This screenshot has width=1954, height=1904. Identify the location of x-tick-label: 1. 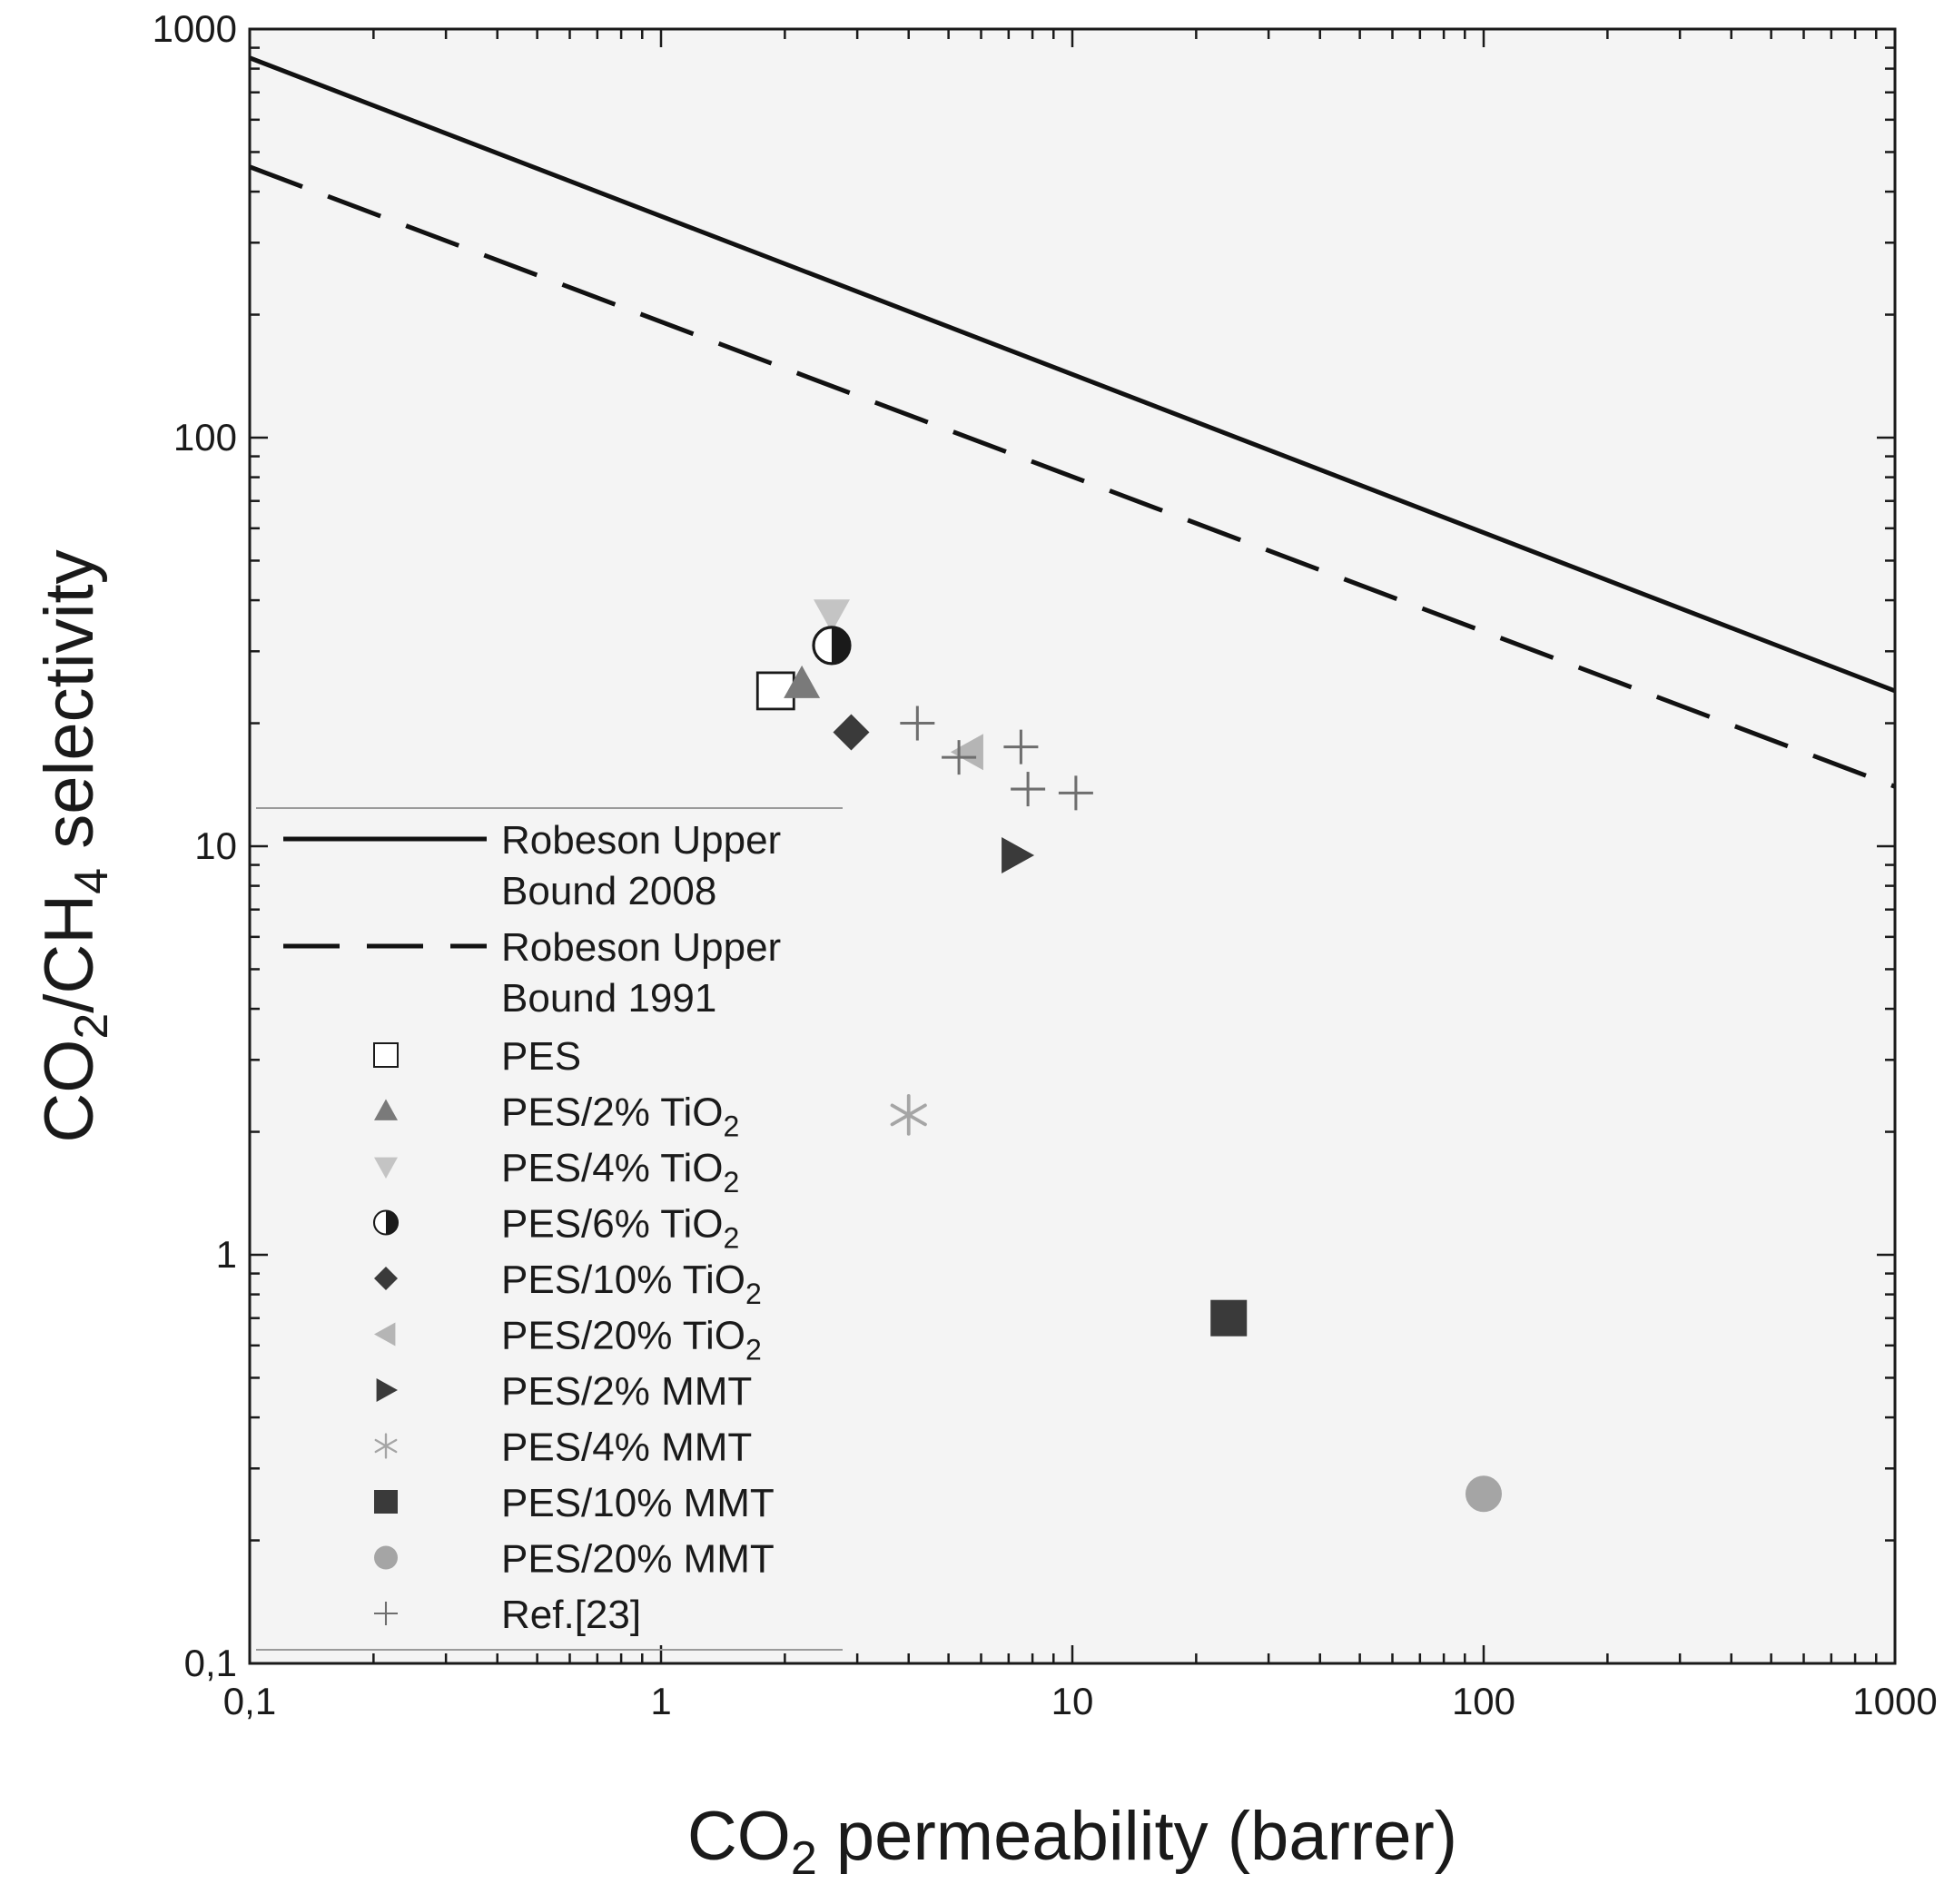
(660, 1701).